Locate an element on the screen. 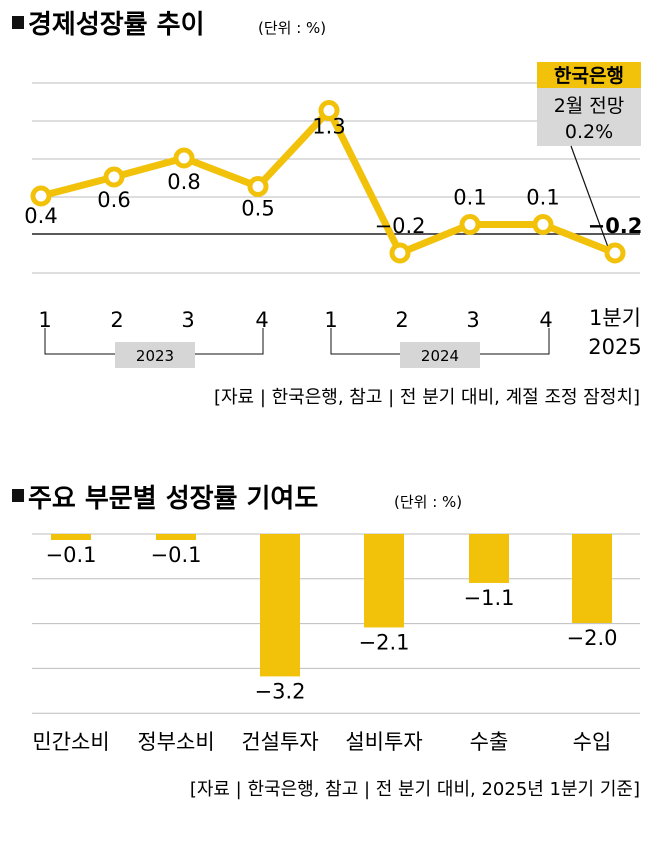 The image size is (658, 844). bar-chart-unit: (단위 : %) is located at coordinates (428, 502).